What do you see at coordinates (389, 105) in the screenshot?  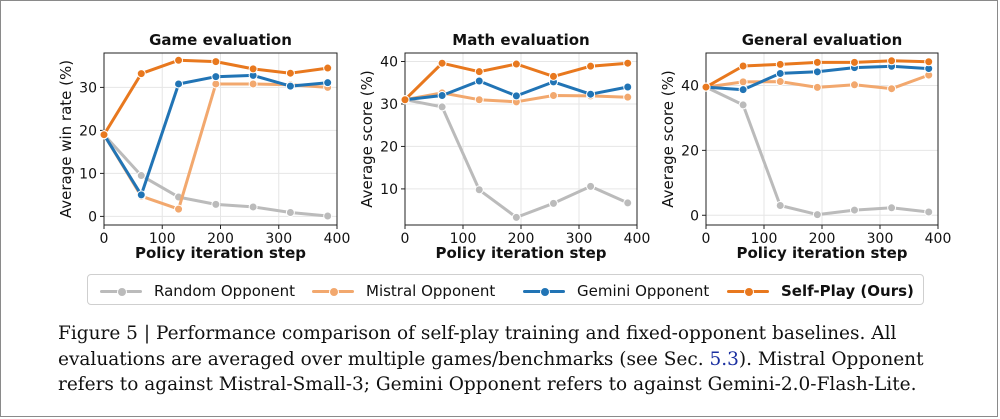 I see `y-tick-label: 30` at bounding box center [389, 105].